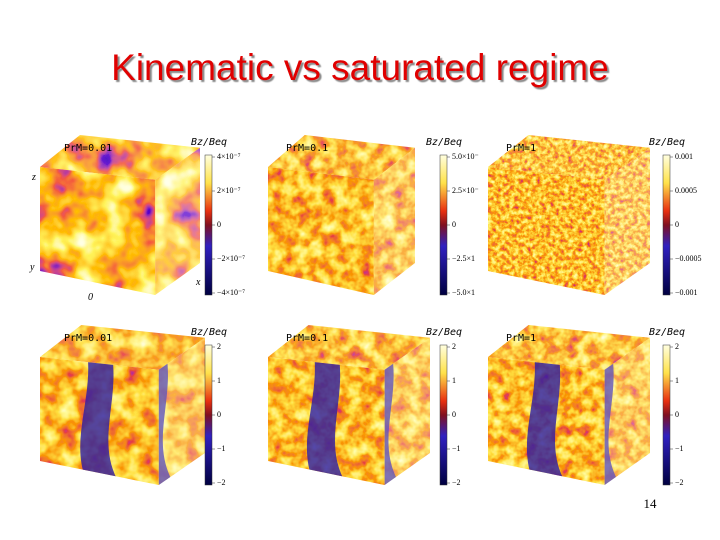  I want to click on axis-label: z, so click(33, 177).